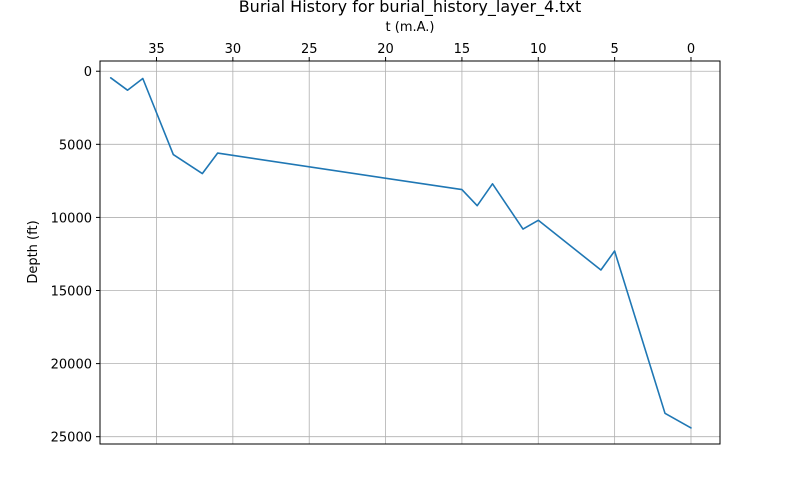 The image size is (800, 500). I want to click on y-tick-label: 15000, so click(71, 292).